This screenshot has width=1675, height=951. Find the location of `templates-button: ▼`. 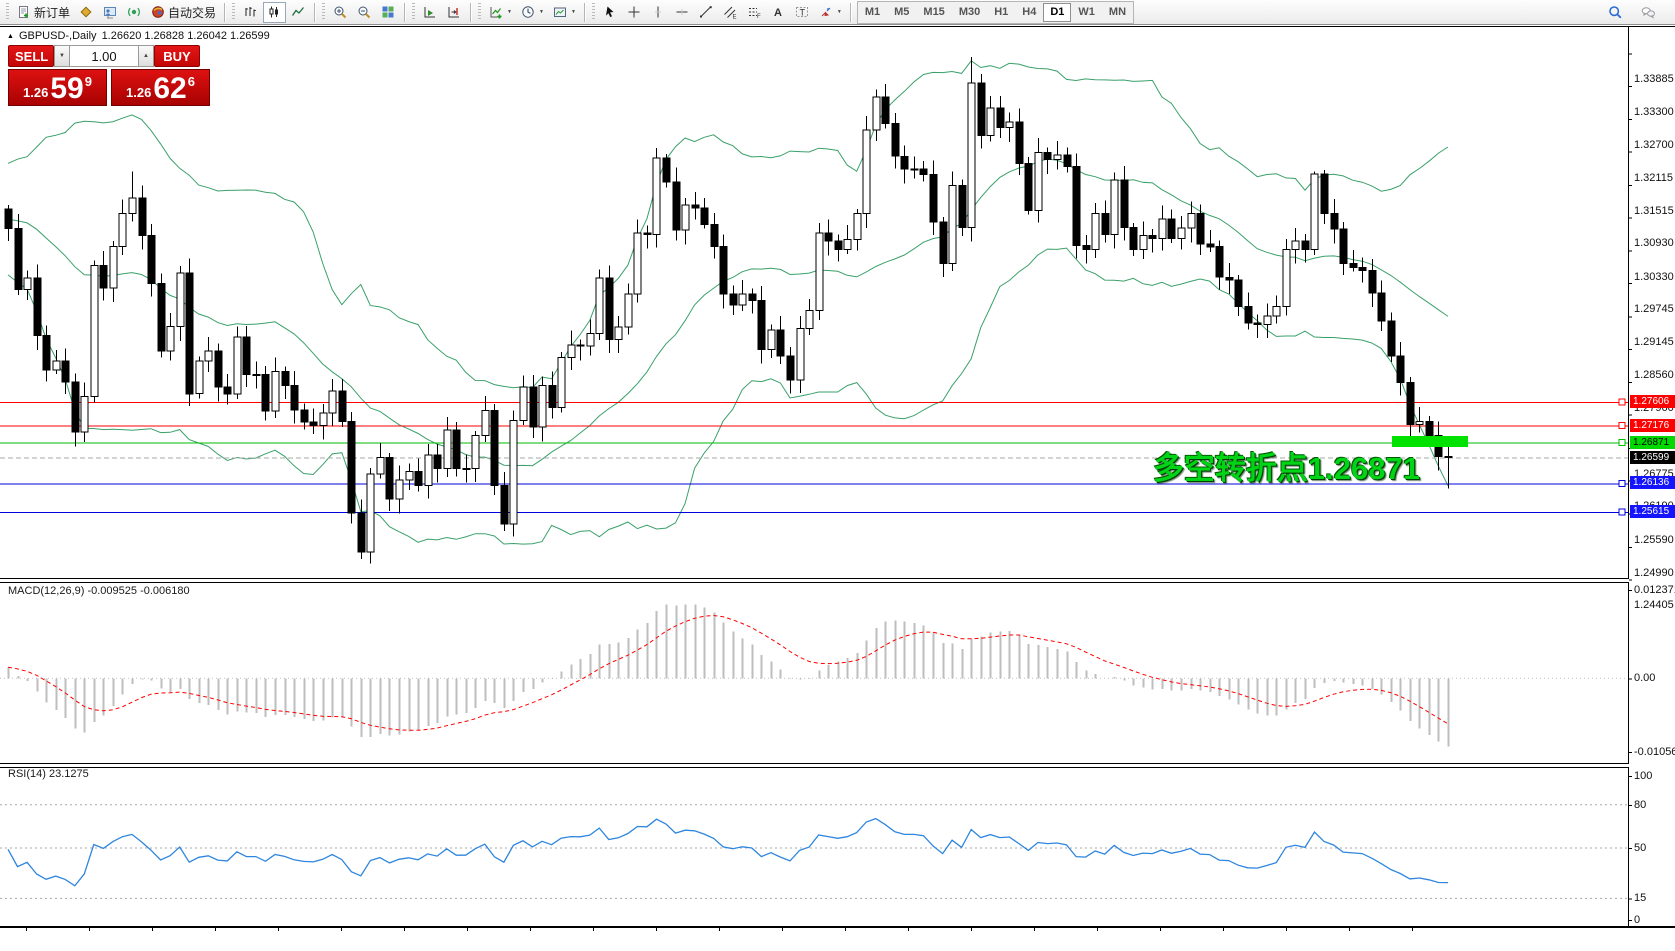

templates-button: ▼ is located at coordinates (564, 12).